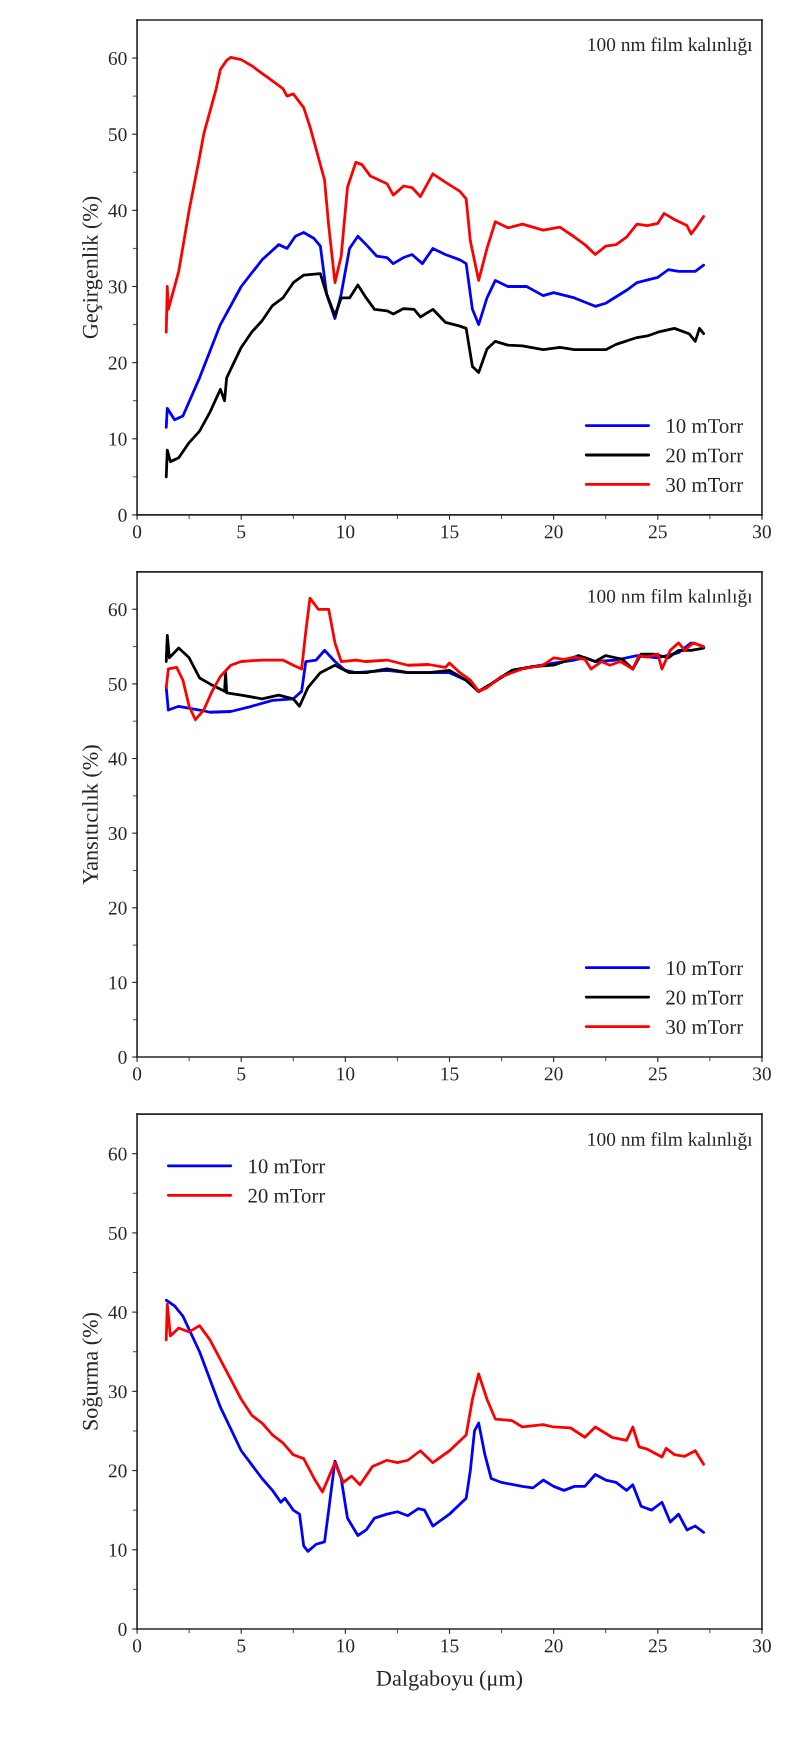 The height and width of the screenshot is (1755, 797). Describe the element at coordinates (449, 1680) in the screenshot. I see `x-axis-title: Dalgaboyu (μm)` at that location.